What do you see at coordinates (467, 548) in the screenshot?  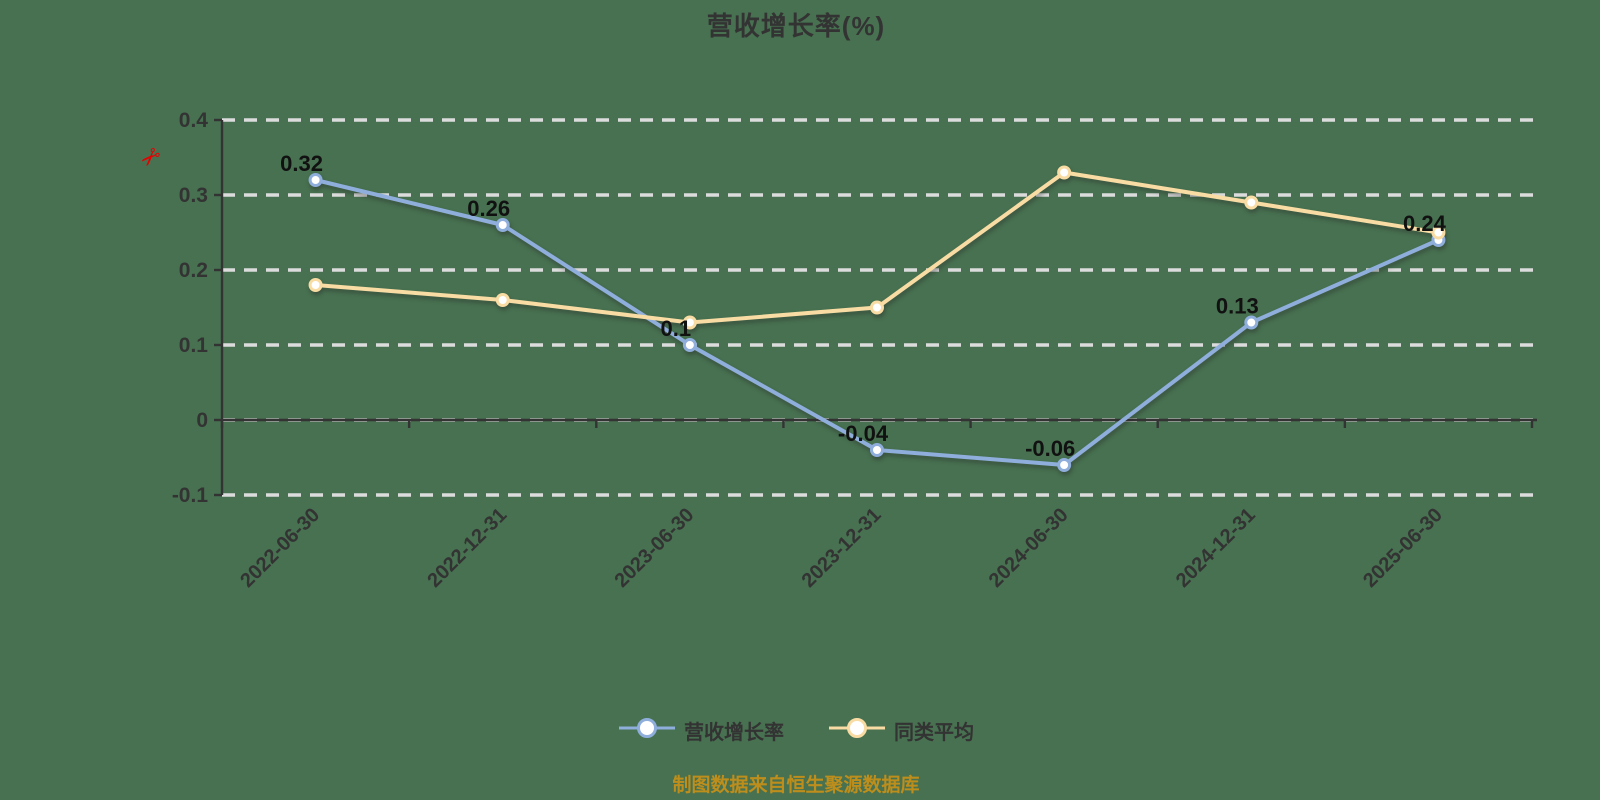 I see `x-axis-label: 2022-12-31` at bounding box center [467, 548].